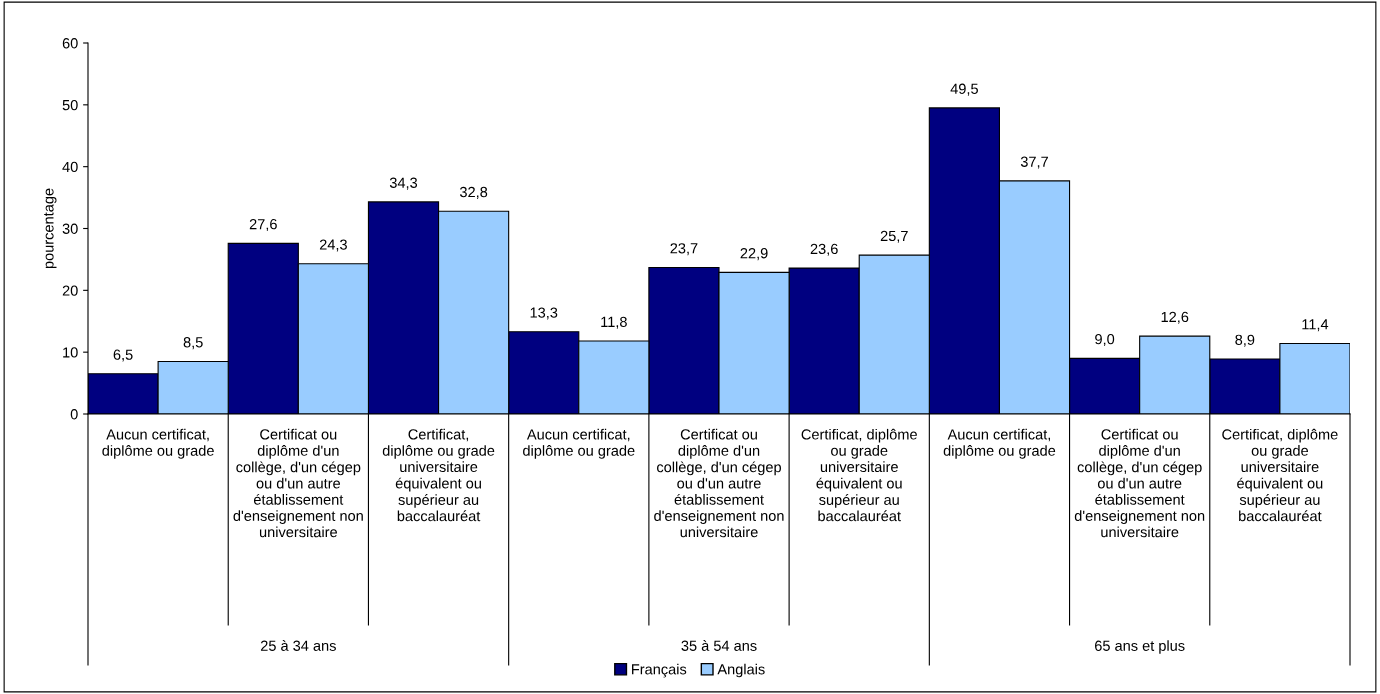 The width and height of the screenshot is (1380, 694). I want to click on data-label: 25,7, so click(894, 236).